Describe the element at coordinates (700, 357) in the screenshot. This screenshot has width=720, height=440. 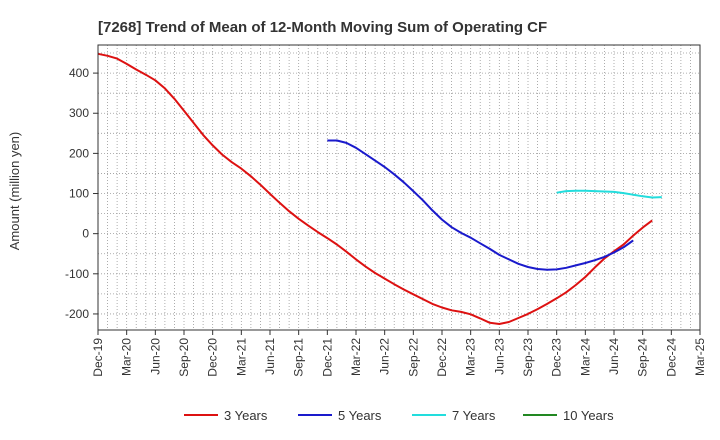
I see `x-tick-label: Mar-25` at that location.